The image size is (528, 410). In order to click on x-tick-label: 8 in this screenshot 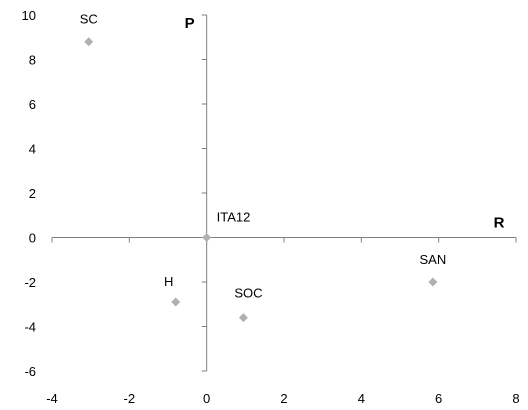, I will do `click(515, 398)`.